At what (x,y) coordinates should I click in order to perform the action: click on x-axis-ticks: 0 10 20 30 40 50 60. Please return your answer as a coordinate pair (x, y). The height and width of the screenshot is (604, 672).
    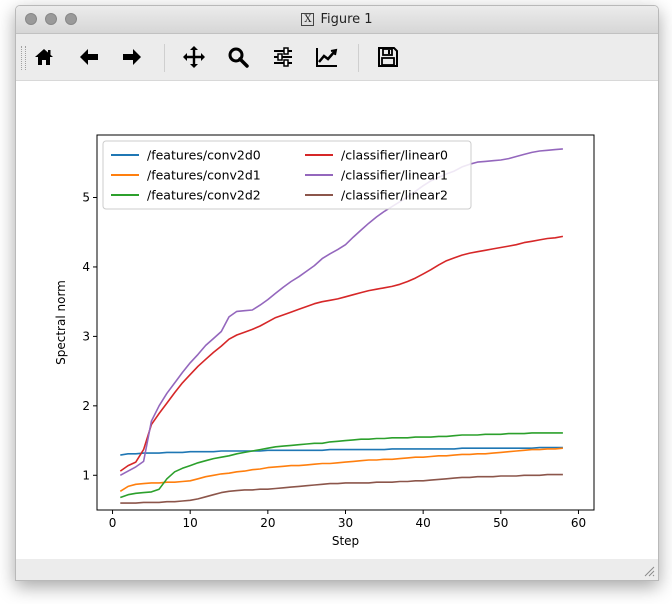
    Looking at the image, I should click on (347, 520).